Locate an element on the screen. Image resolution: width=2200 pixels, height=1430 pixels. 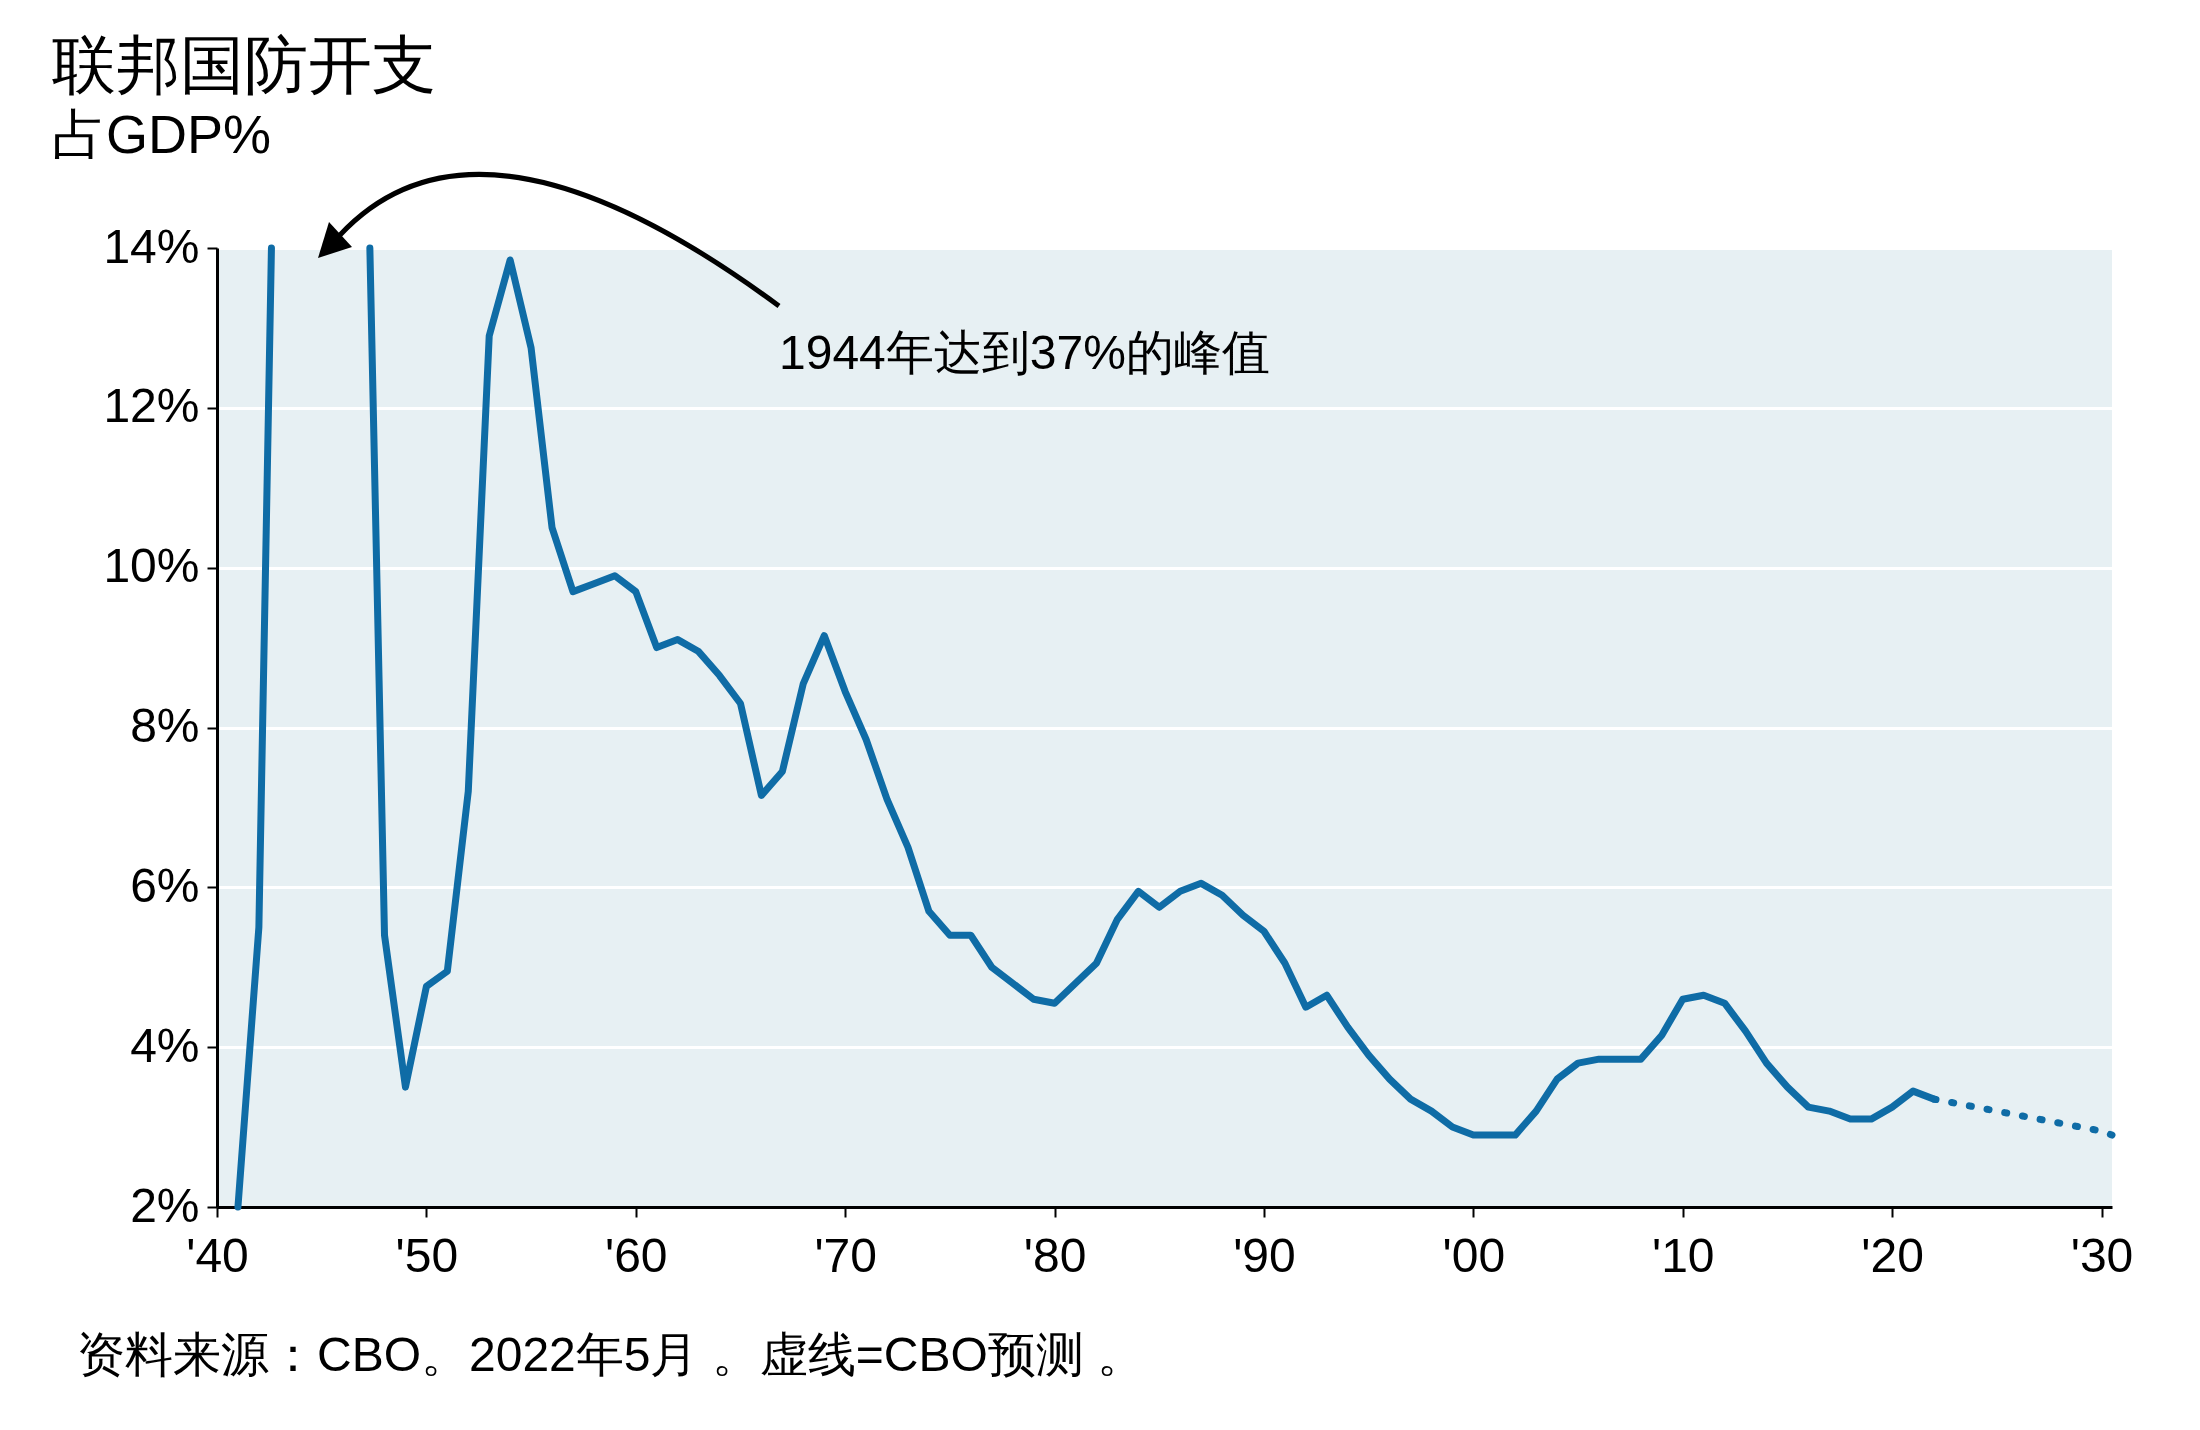
x-tick-label: '30 is located at coordinates (2102, 1255).